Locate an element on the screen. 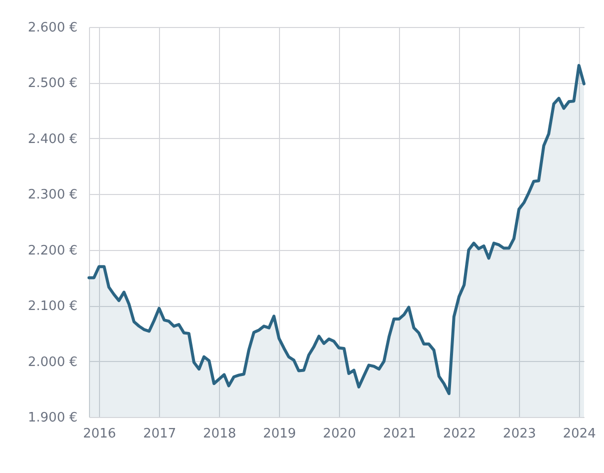  y-tick-label: 2.500 € is located at coordinates (53, 84).